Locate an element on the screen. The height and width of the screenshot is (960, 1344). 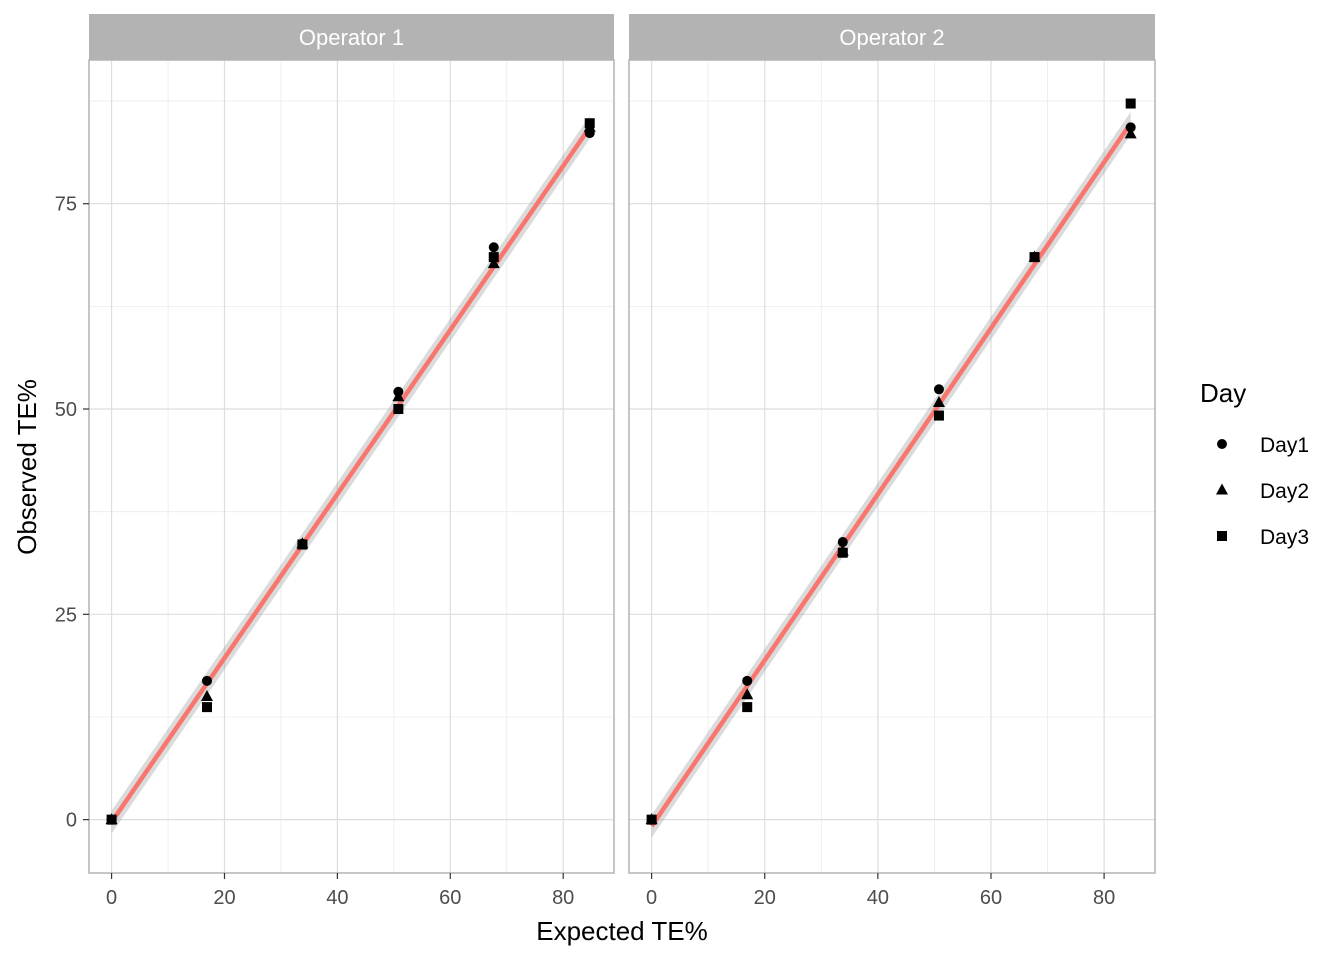
legend-label-day1: Day1 is located at coordinates (1284, 445).